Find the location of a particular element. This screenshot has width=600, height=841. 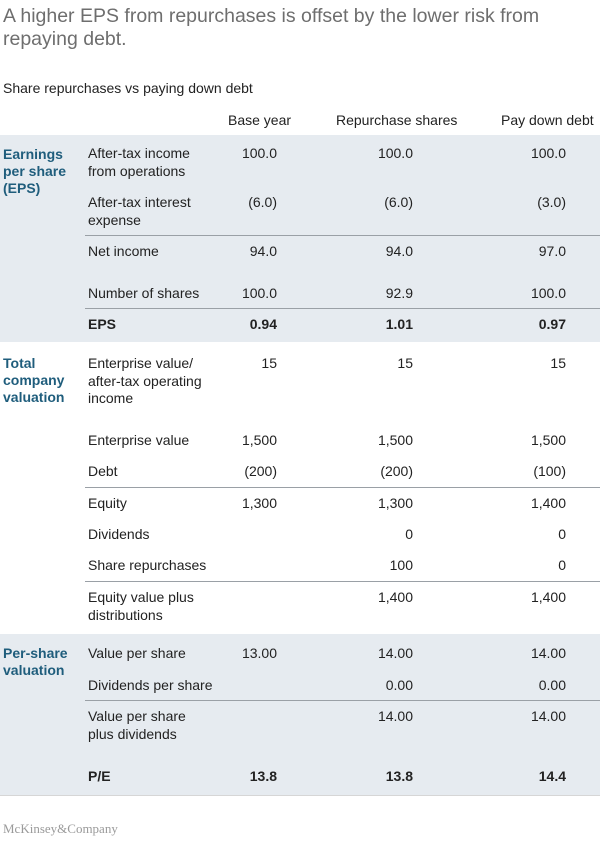

cell-after-tax-income-base: 100.0 is located at coordinates (259, 153).